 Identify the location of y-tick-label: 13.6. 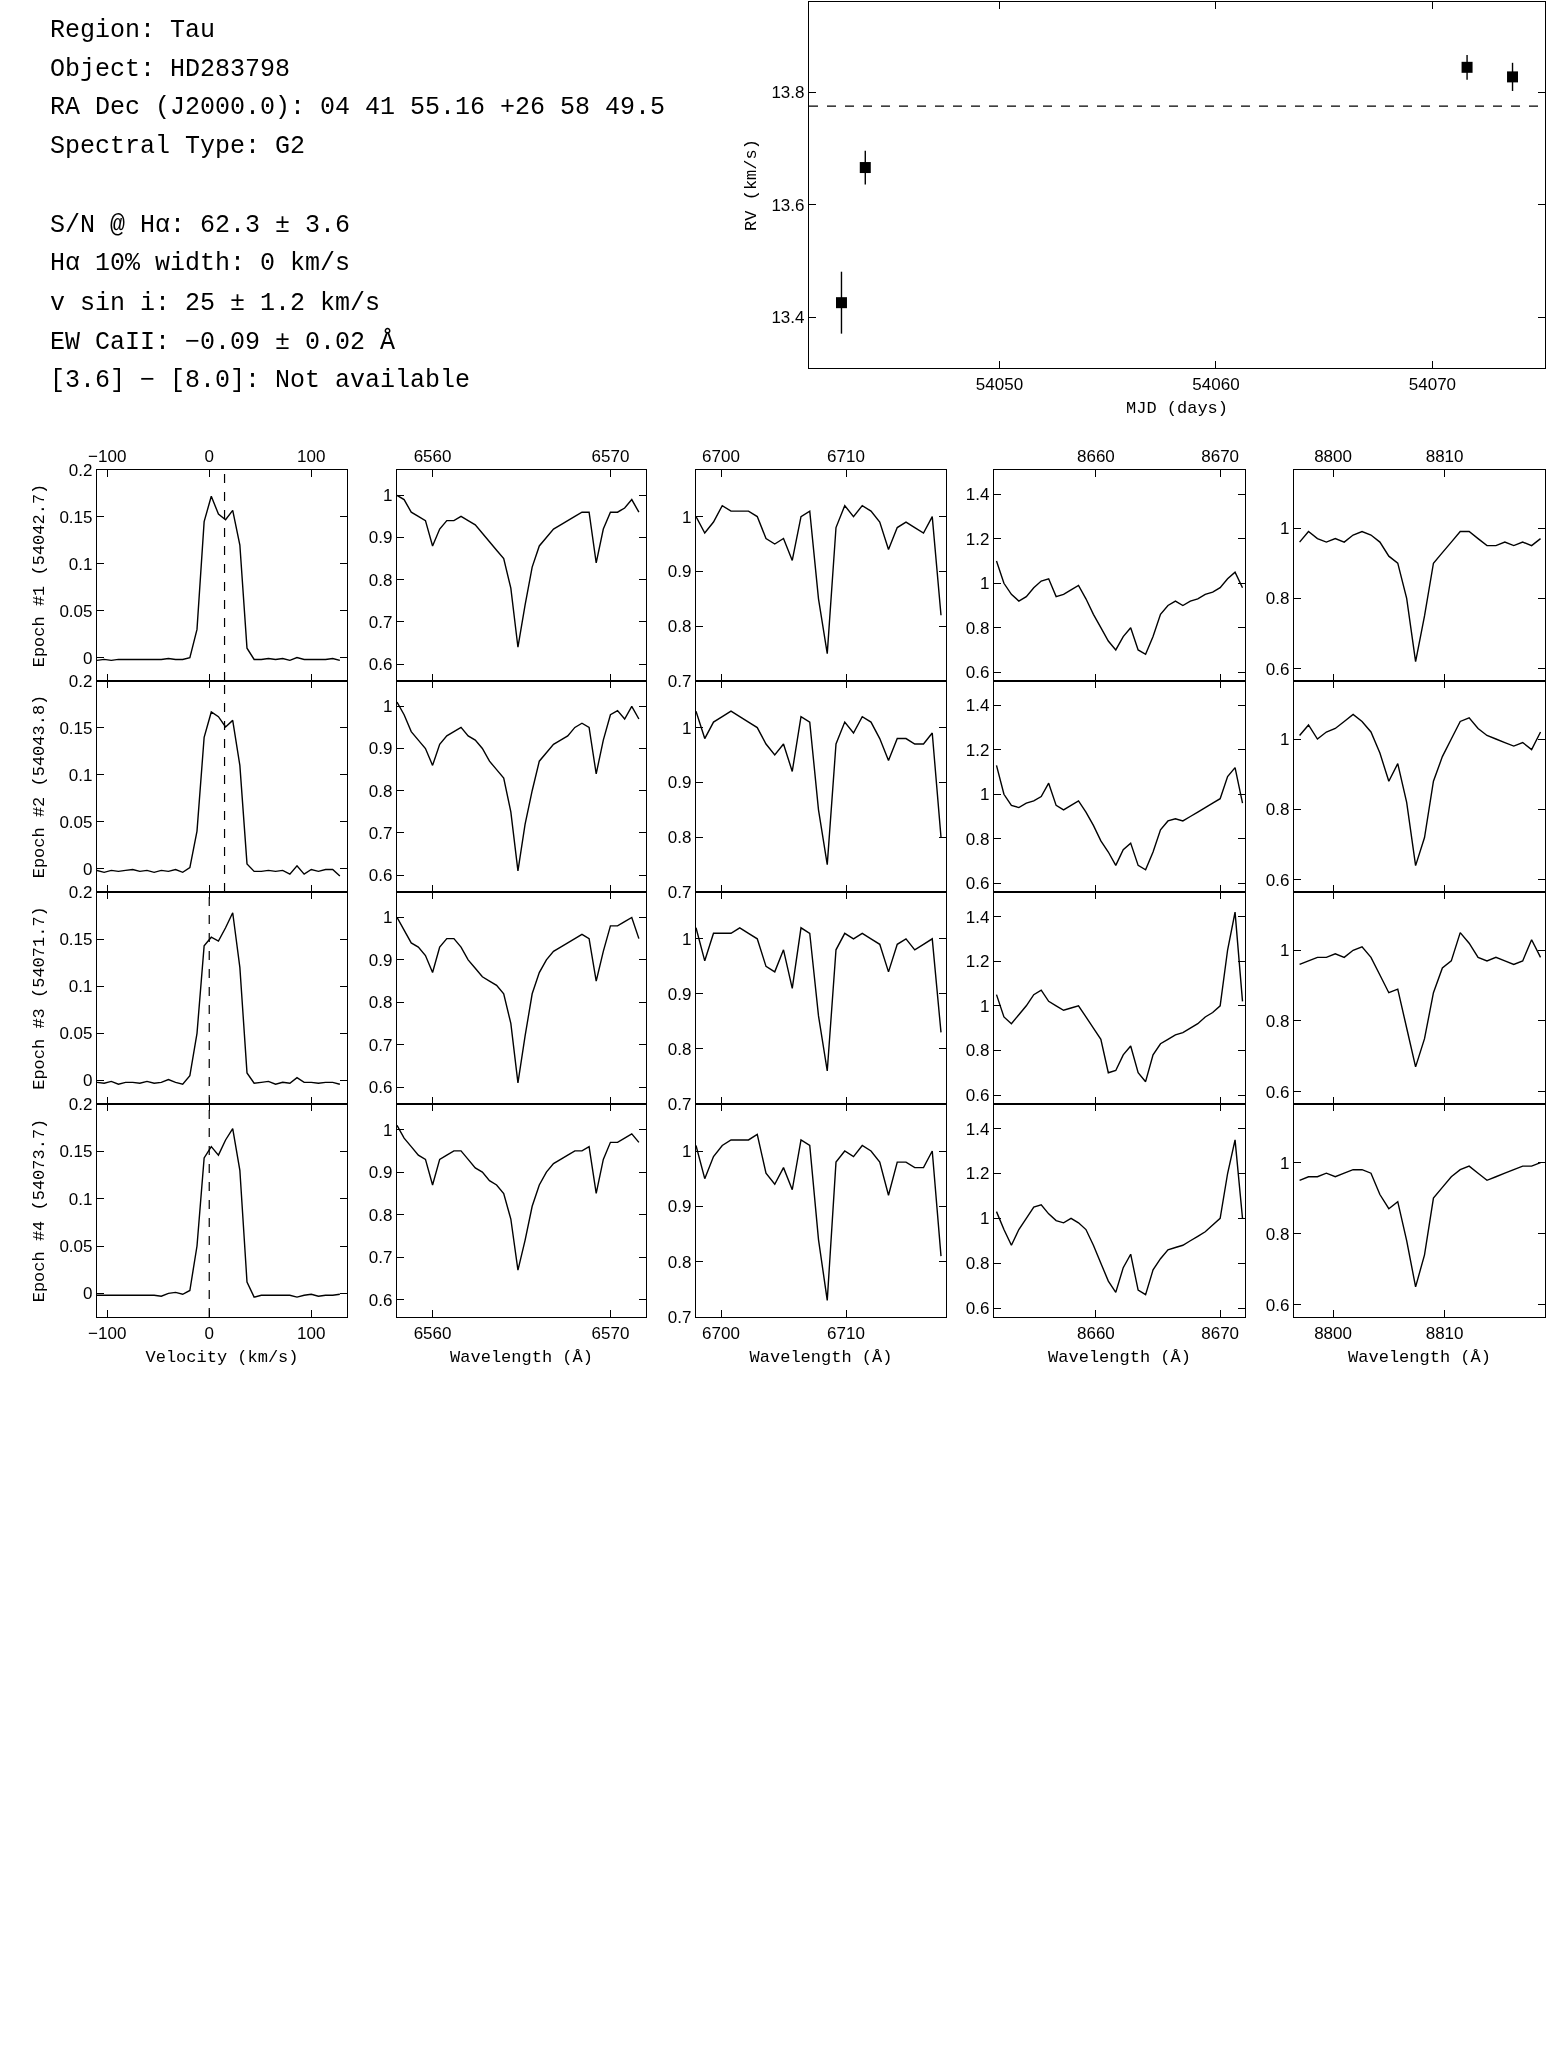
(788, 205).